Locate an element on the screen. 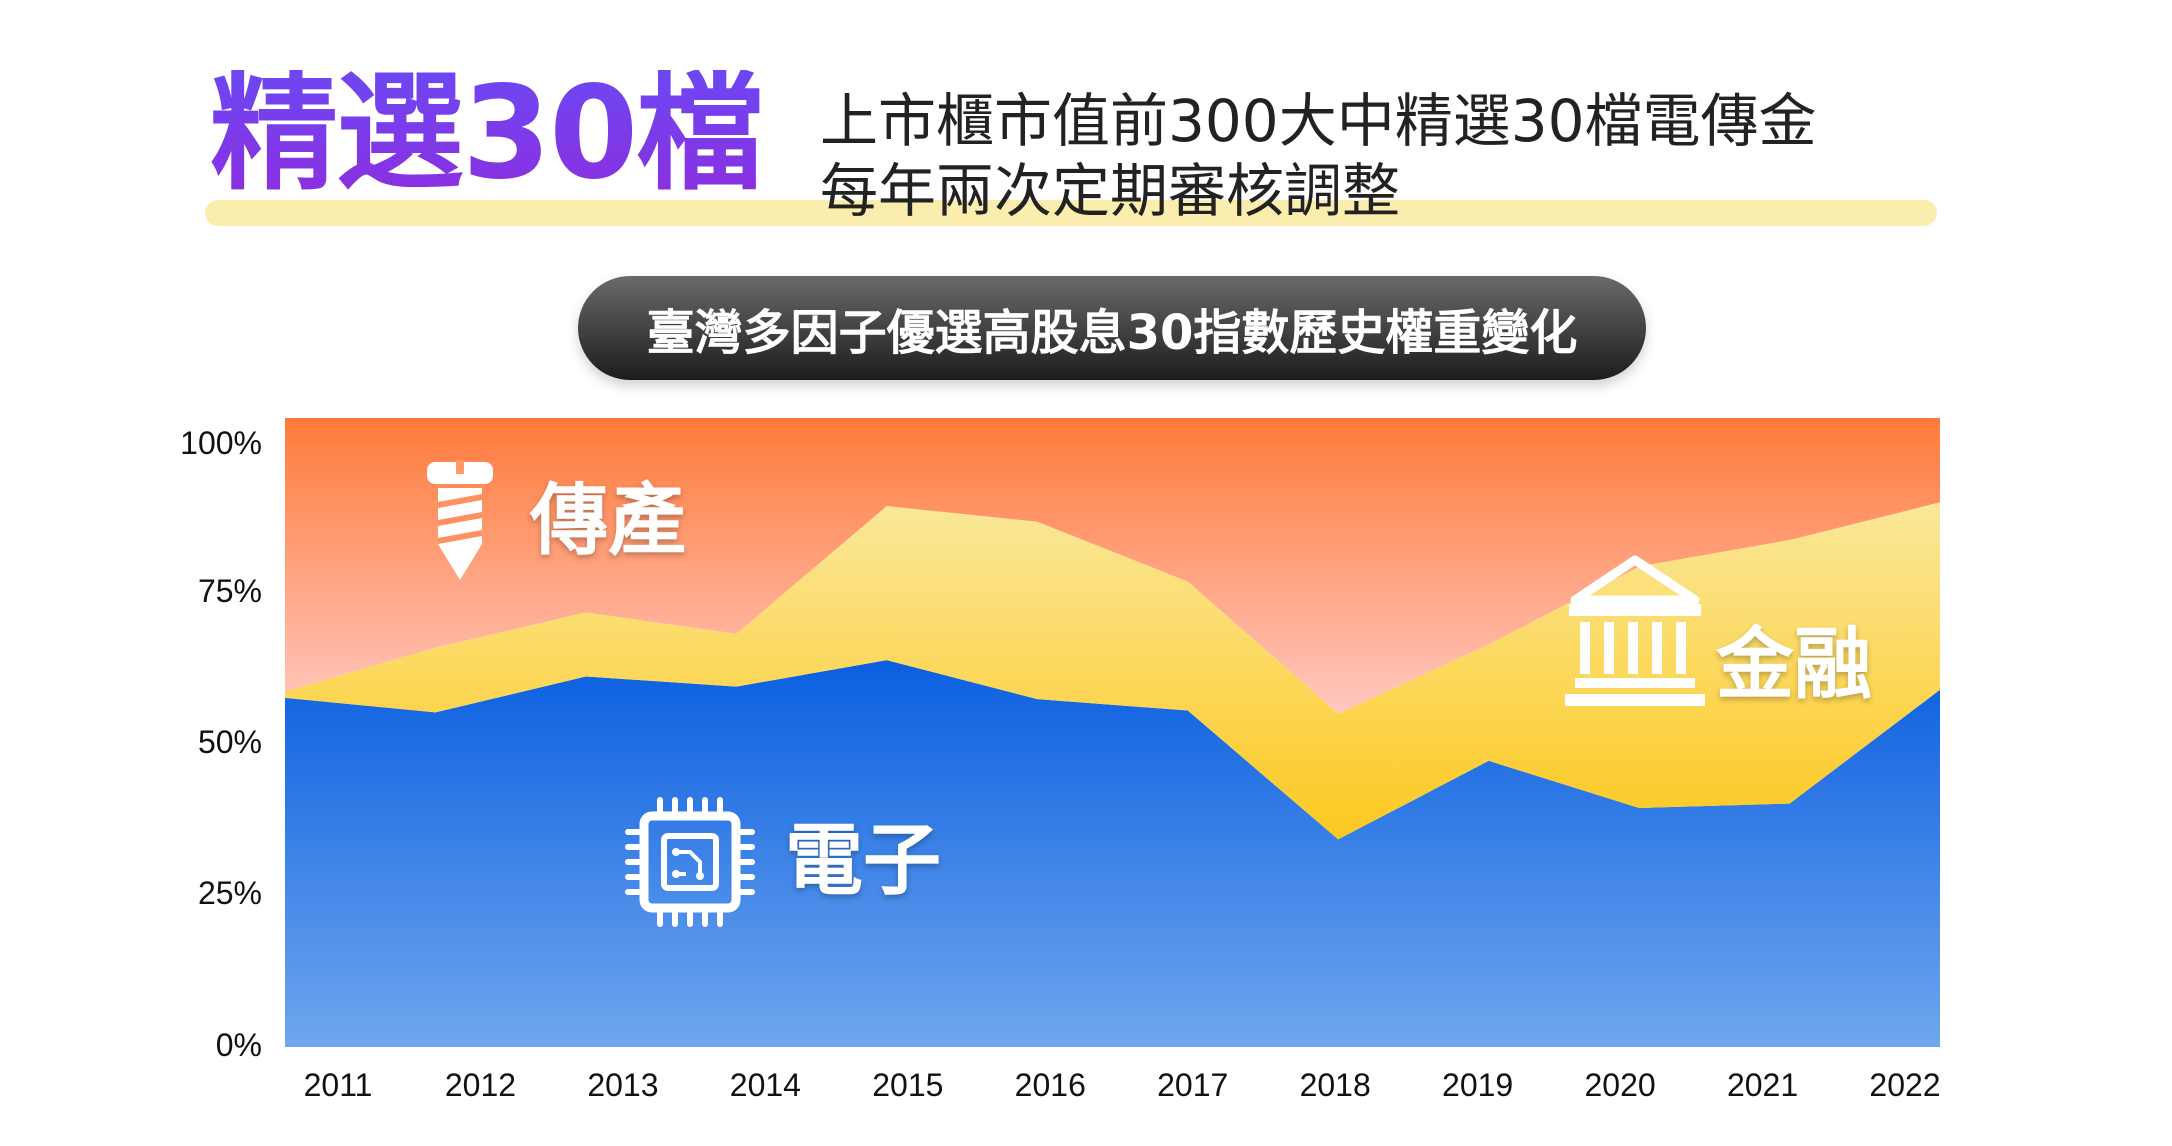 Image resolution: width=2172 pixels, height=1146 pixels. screw-icon is located at coordinates (460, 520).